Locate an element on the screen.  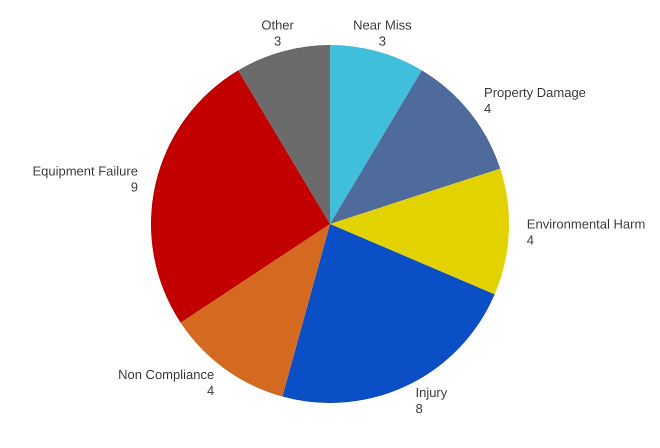
slice-label: Equipment Failure is located at coordinates (85, 171).